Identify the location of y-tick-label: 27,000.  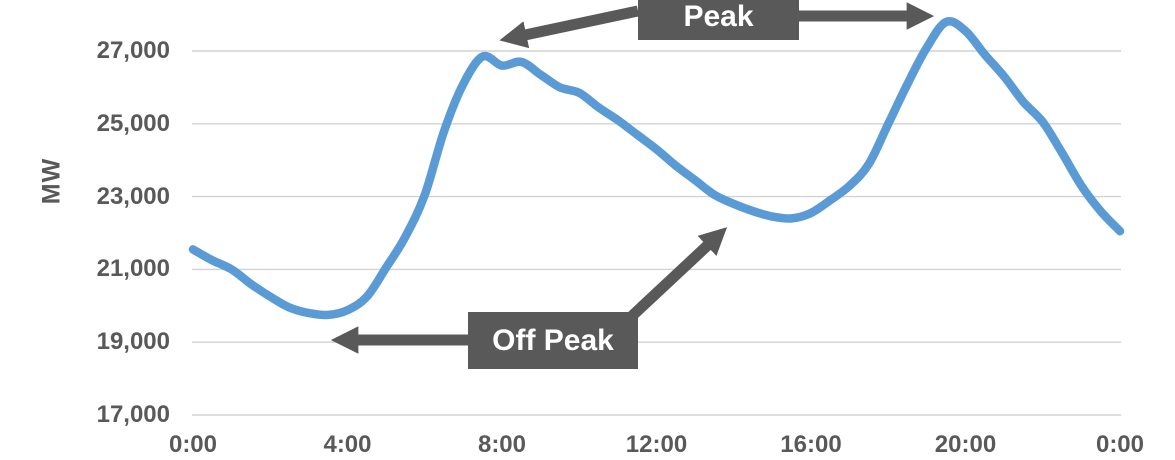
(133, 50).